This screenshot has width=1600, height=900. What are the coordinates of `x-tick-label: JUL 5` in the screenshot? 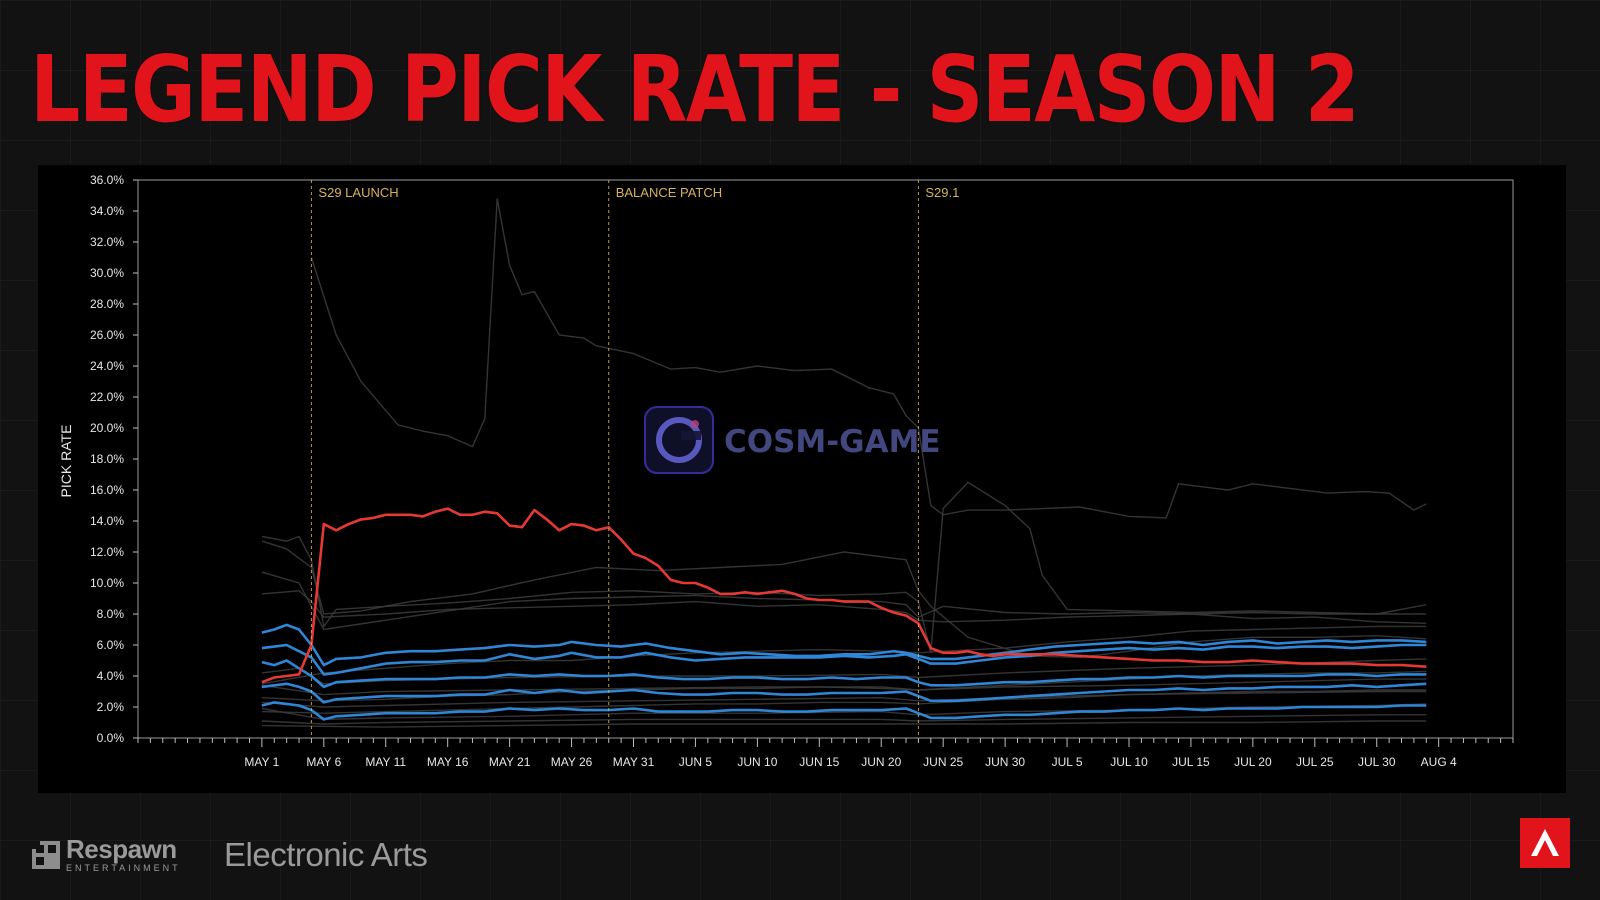 It's located at (1067, 762).